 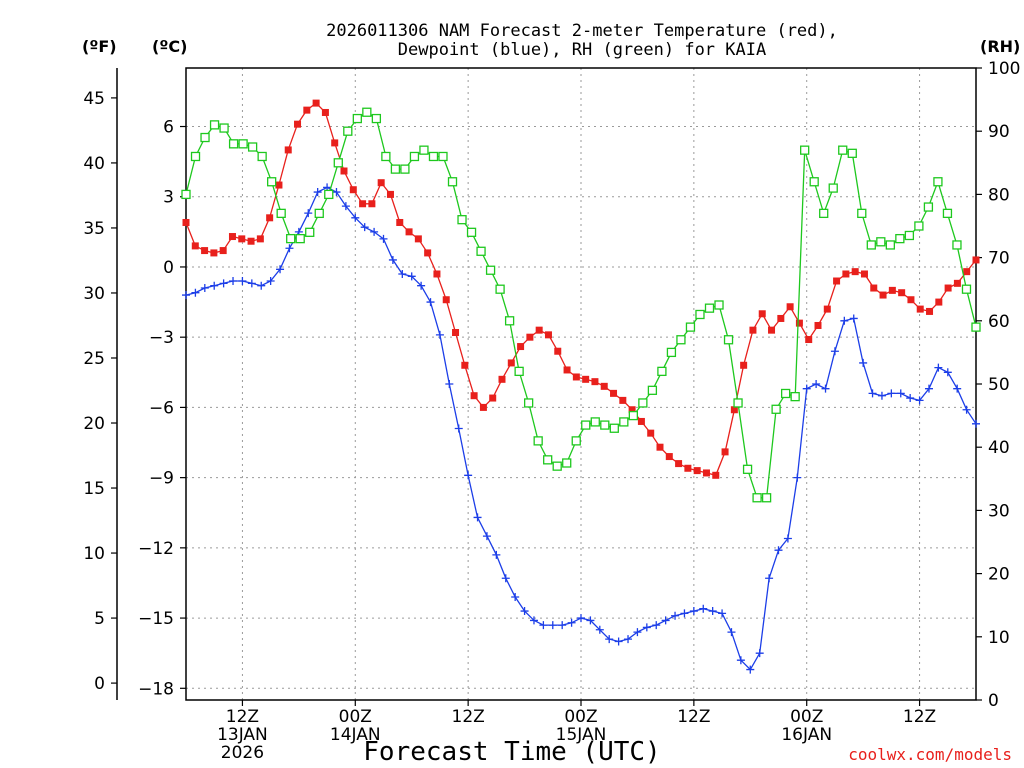 I want to click on celsius-tick-label: 6, so click(x=168, y=128).